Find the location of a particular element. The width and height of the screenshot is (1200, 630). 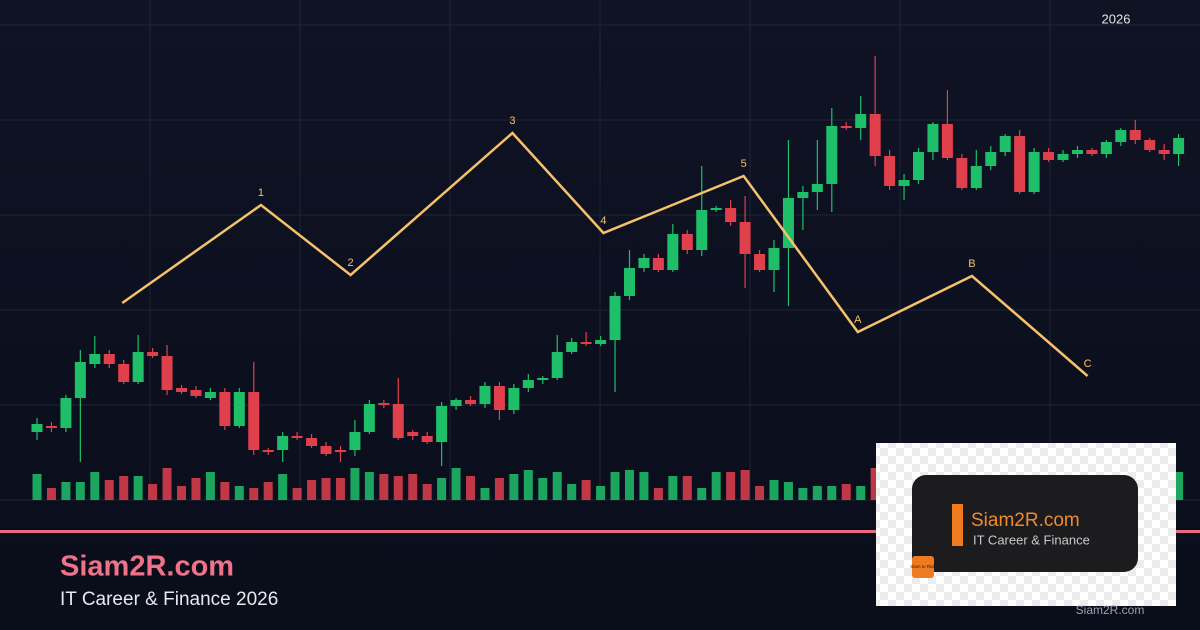

wave-label: 5 is located at coordinates (744, 164).